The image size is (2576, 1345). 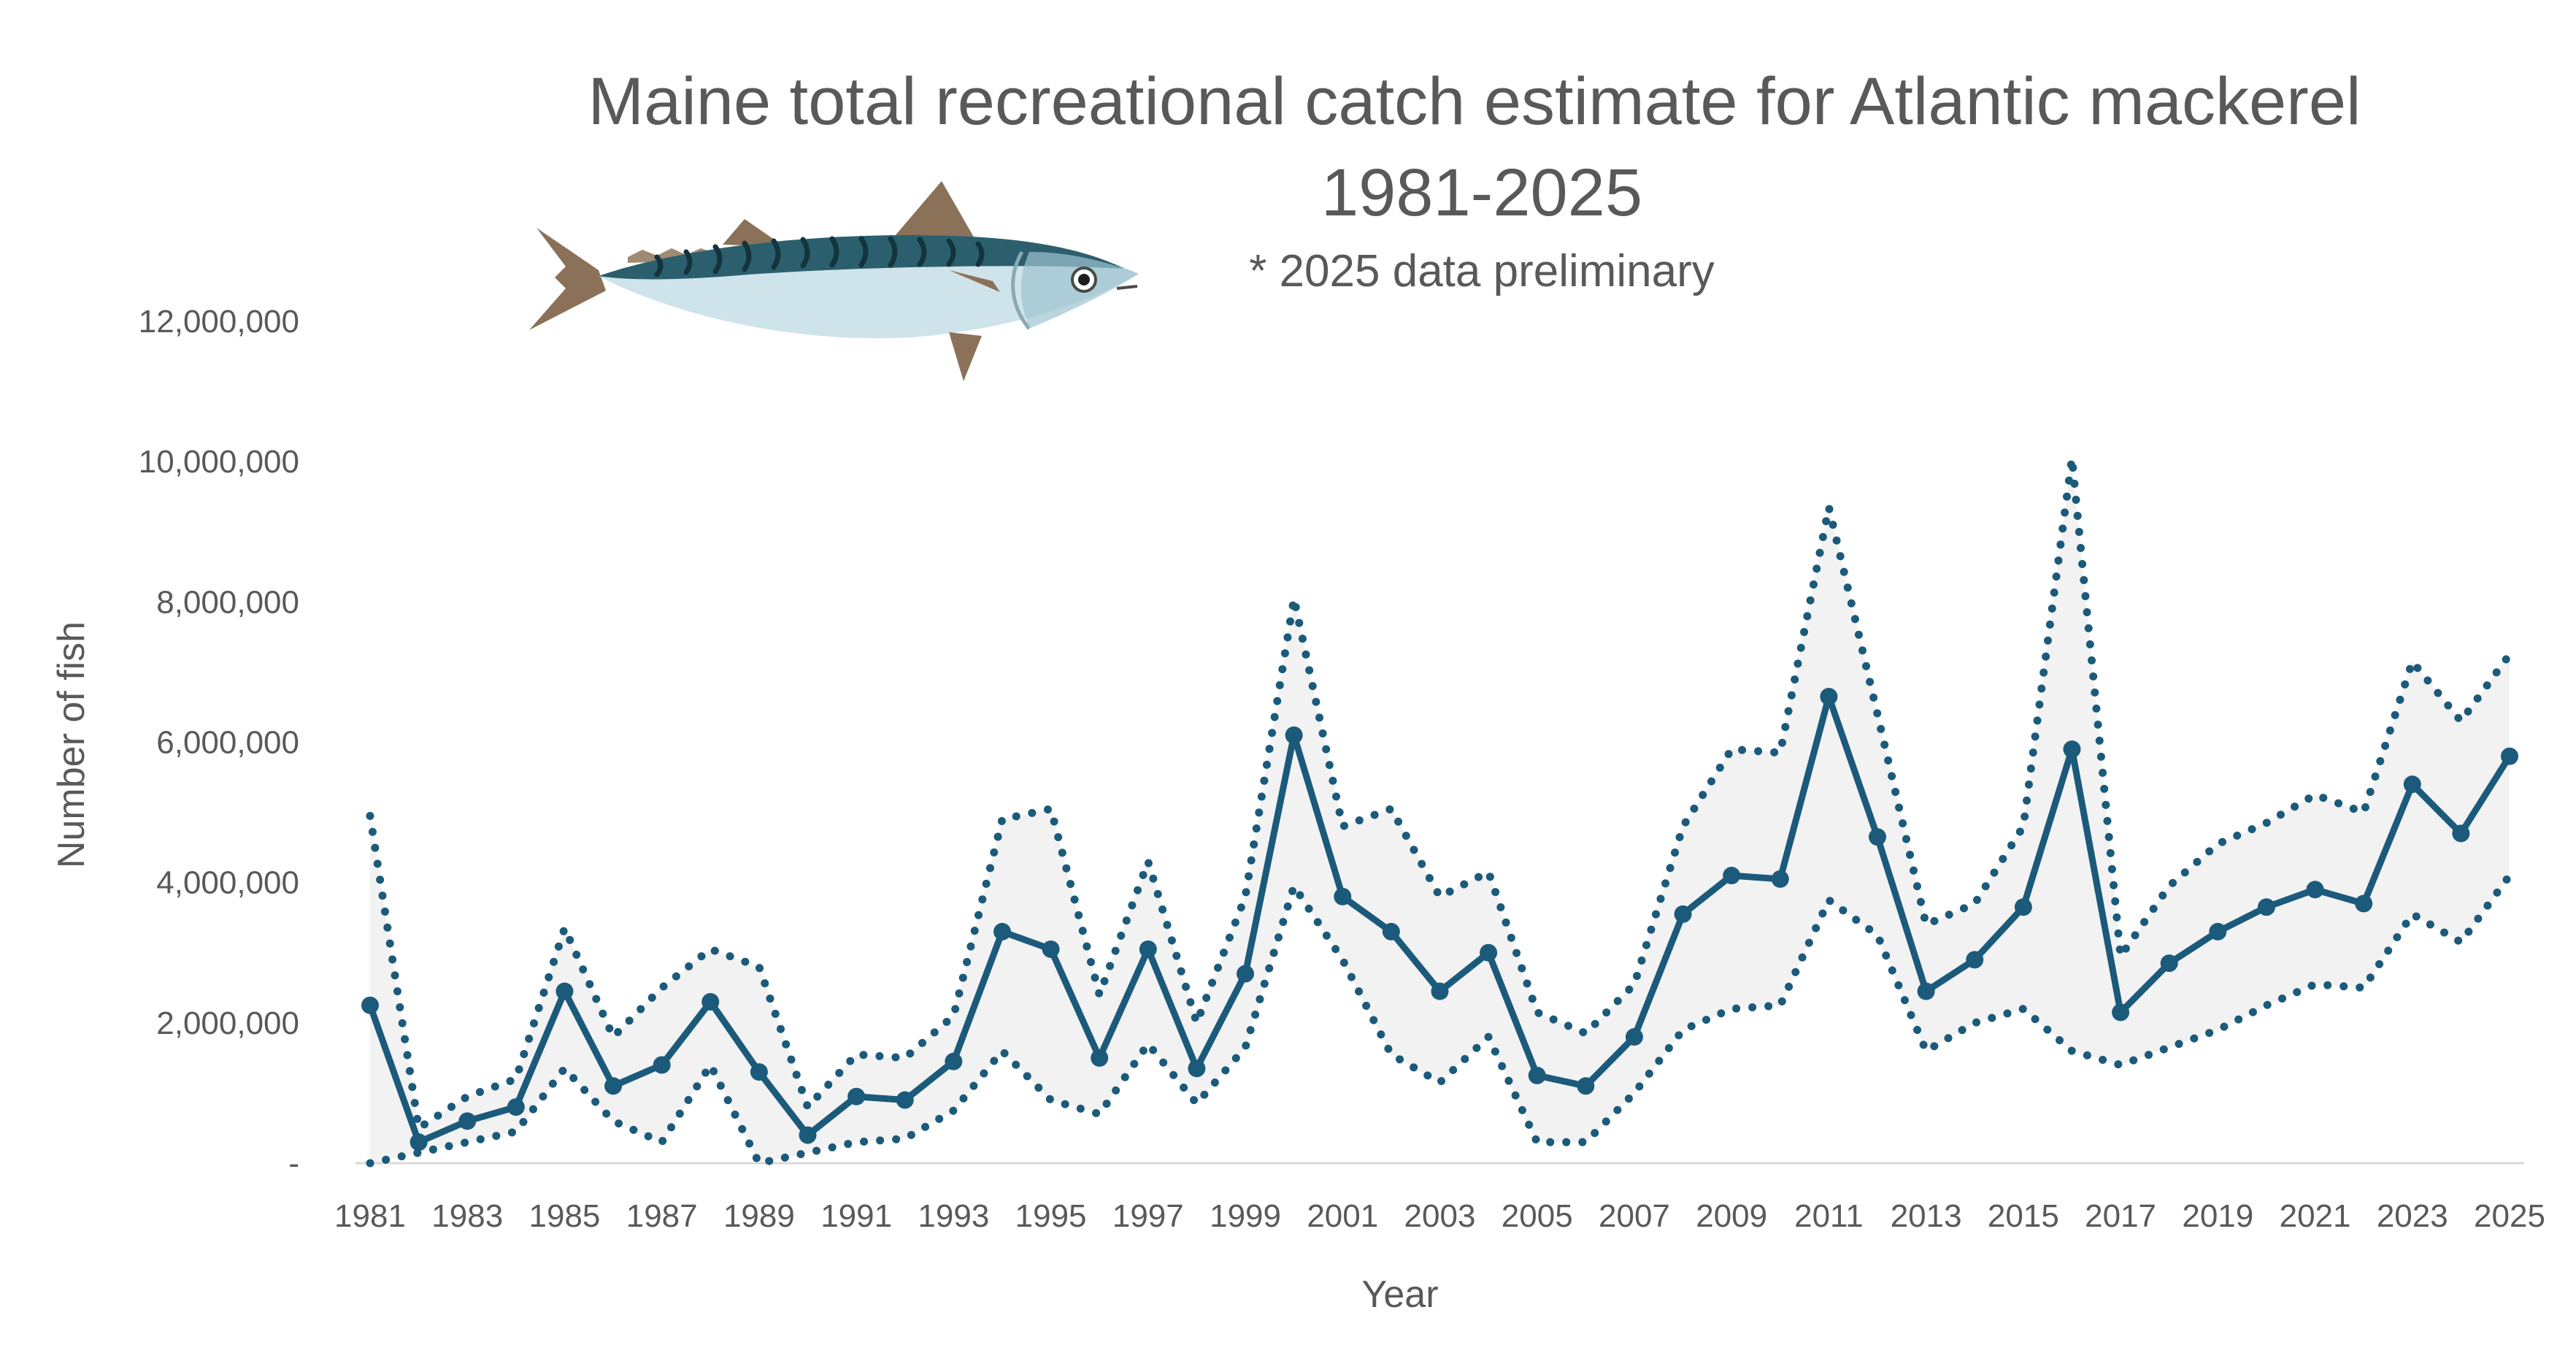 I want to click on fish-dorsal-fin-front, so click(x=934, y=213).